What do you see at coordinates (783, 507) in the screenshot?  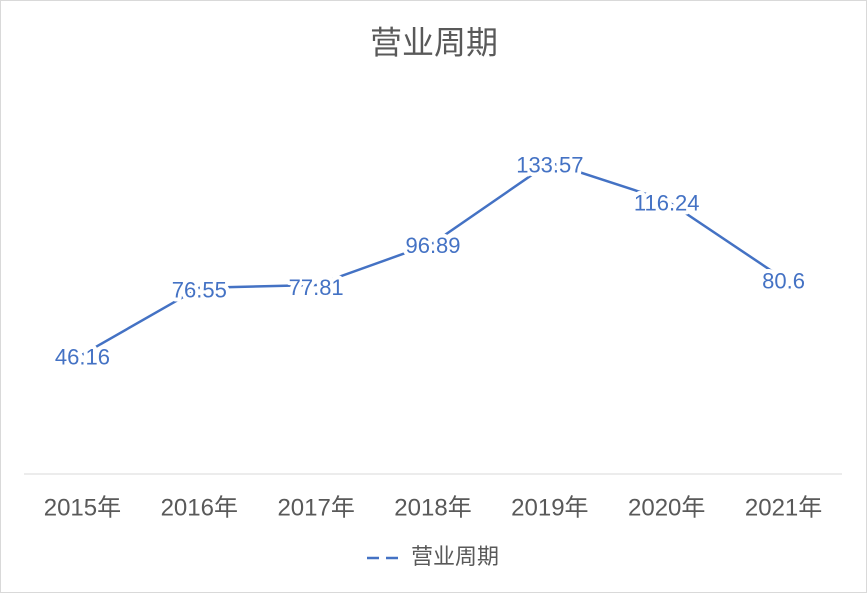 I see `x-tick-label: 2021年` at bounding box center [783, 507].